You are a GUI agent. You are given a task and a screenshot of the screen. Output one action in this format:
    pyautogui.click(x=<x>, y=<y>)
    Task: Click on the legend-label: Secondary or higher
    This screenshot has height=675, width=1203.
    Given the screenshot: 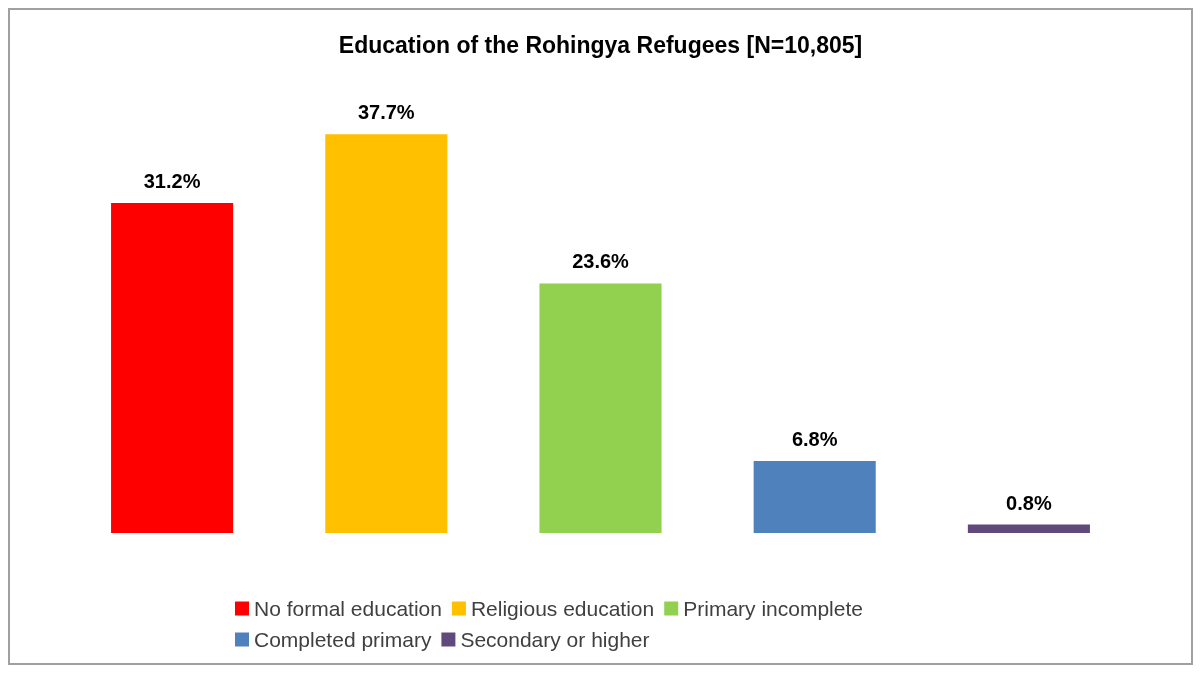 What is the action you would take?
    pyautogui.click(x=555, y=639)
    